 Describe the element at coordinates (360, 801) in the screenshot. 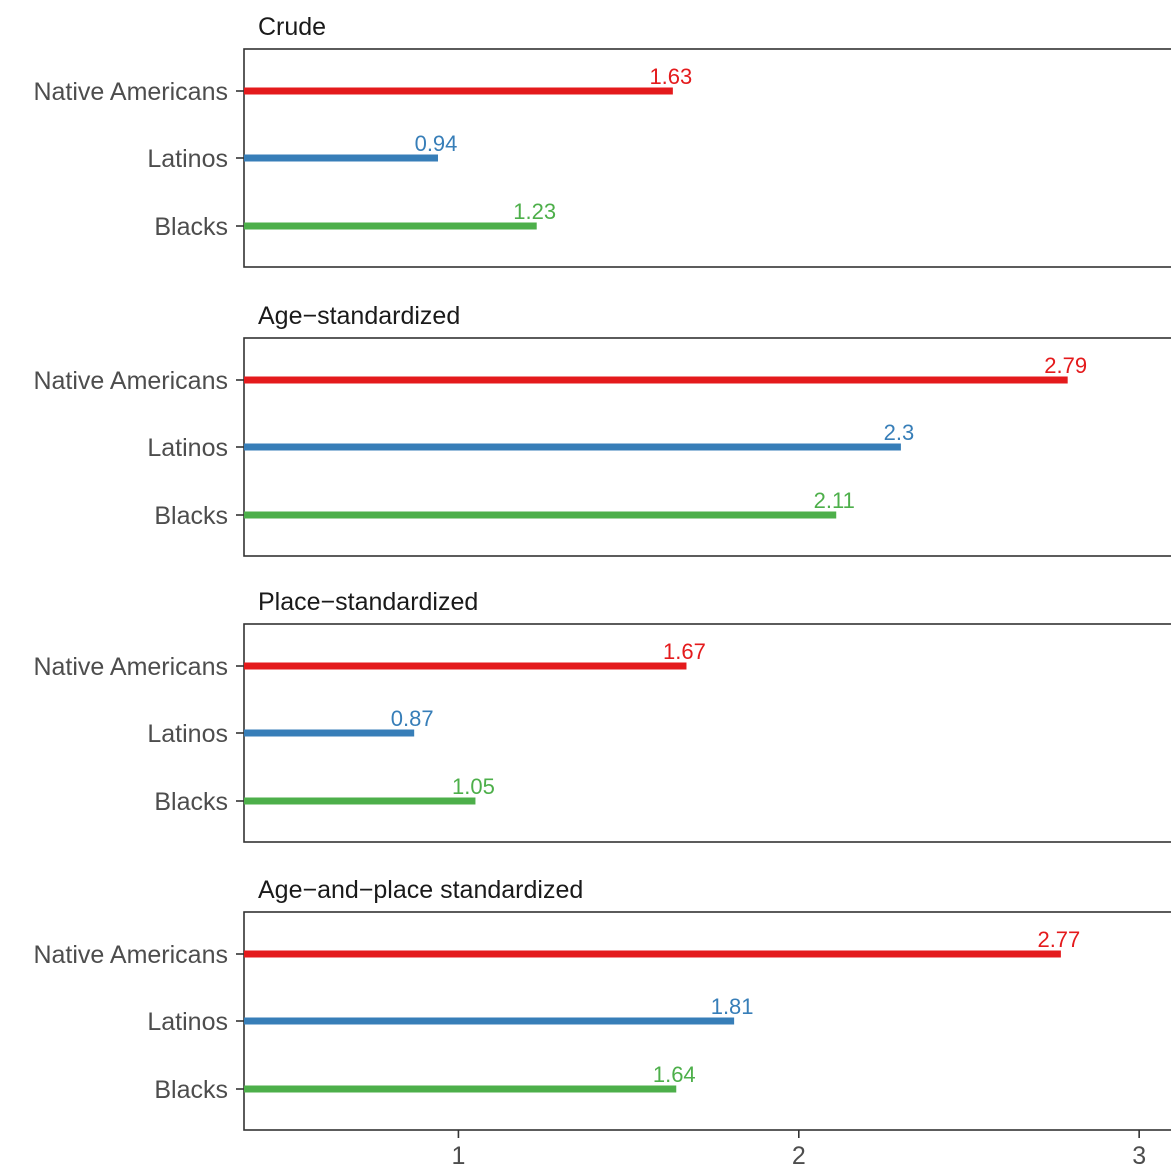

I see `panel-3-bar-blacks` at that location.